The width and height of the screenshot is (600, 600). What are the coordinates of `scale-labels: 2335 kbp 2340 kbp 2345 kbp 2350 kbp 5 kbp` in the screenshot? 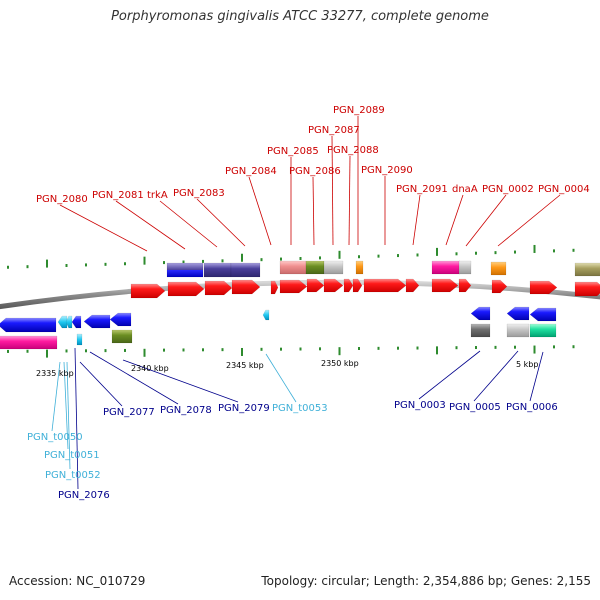 It's located at (287, 368).